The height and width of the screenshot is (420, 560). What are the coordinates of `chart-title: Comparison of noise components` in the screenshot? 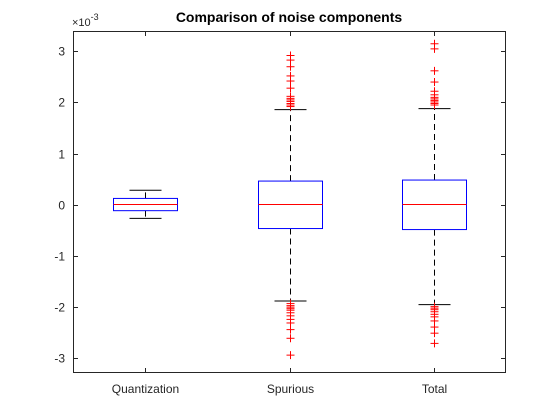 It's located at (289, 17).